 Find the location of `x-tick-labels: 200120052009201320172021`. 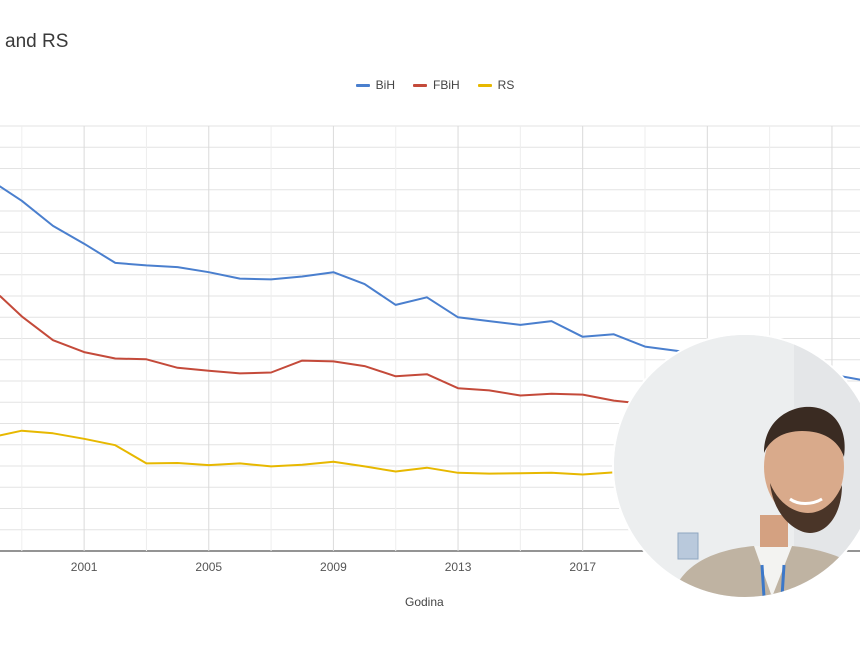

x-tick-labels: 200120052009201320172021 is located at coordinates (396, 567).